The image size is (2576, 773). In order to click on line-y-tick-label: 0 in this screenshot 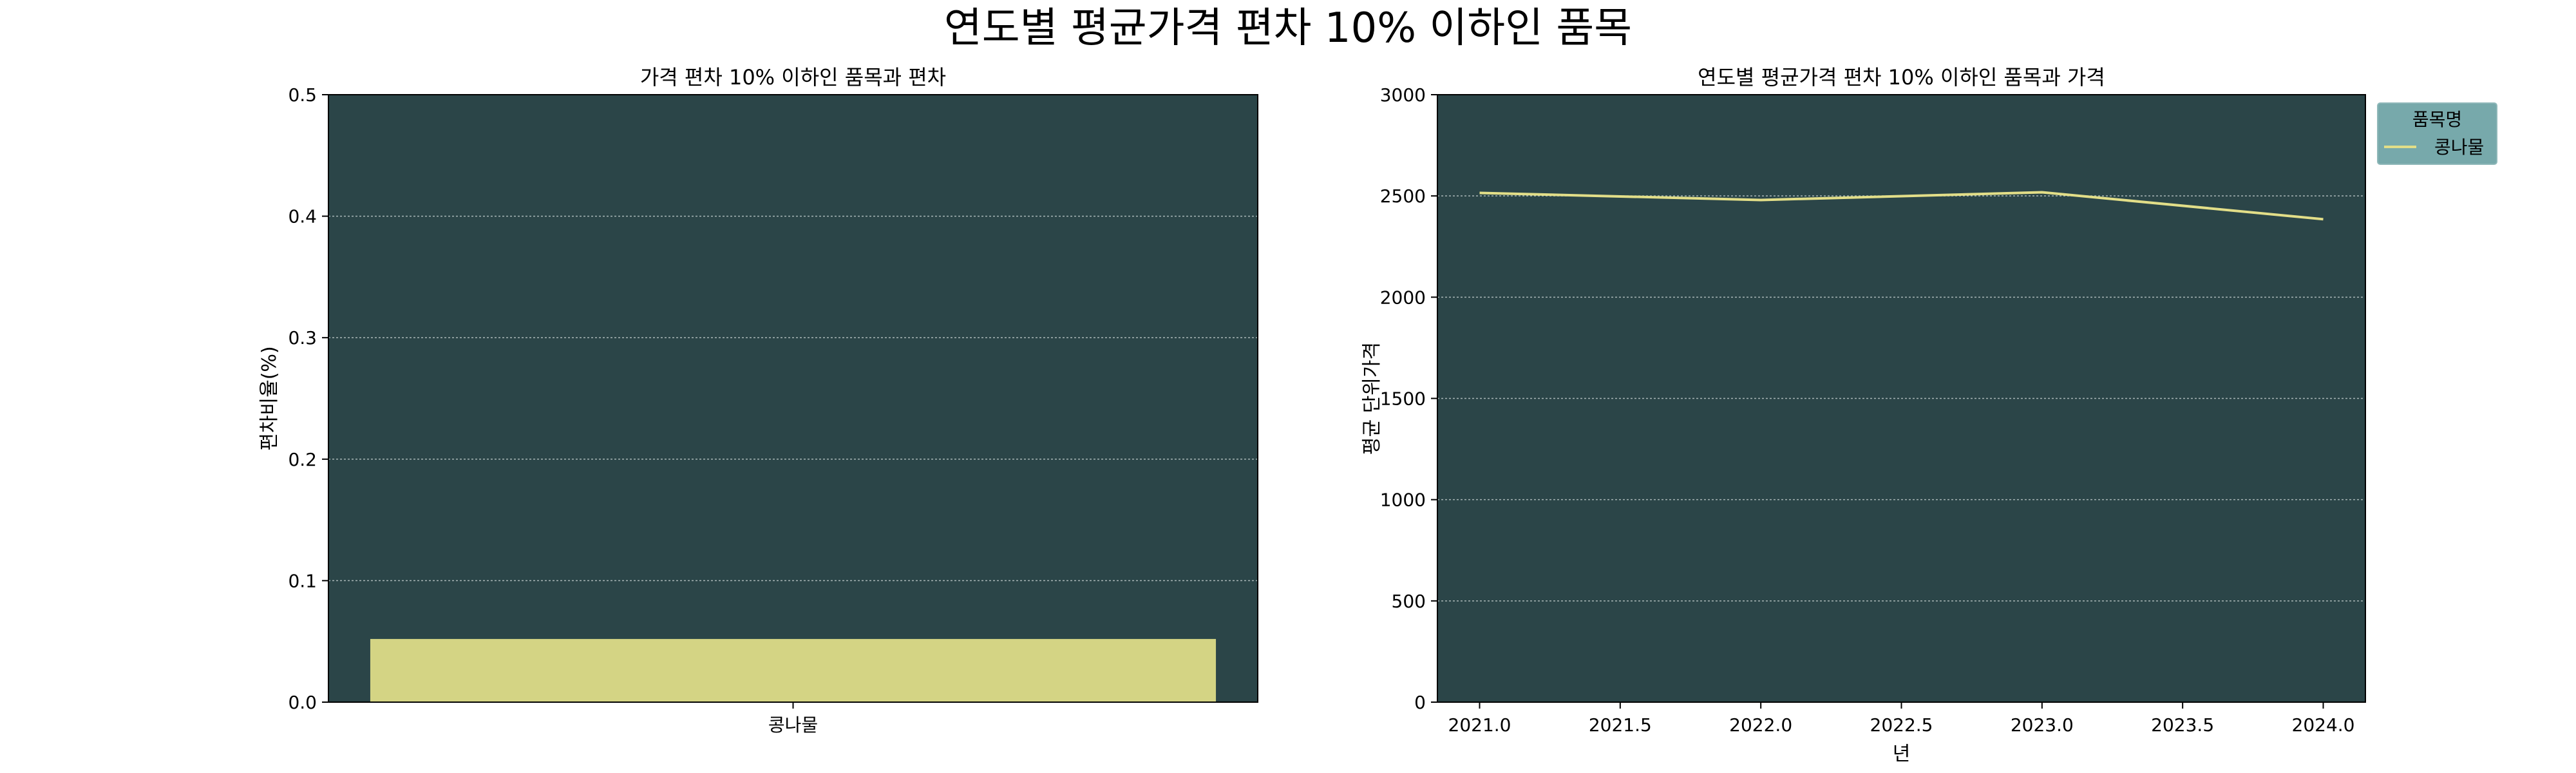, I will do `click(1420, 702)`.